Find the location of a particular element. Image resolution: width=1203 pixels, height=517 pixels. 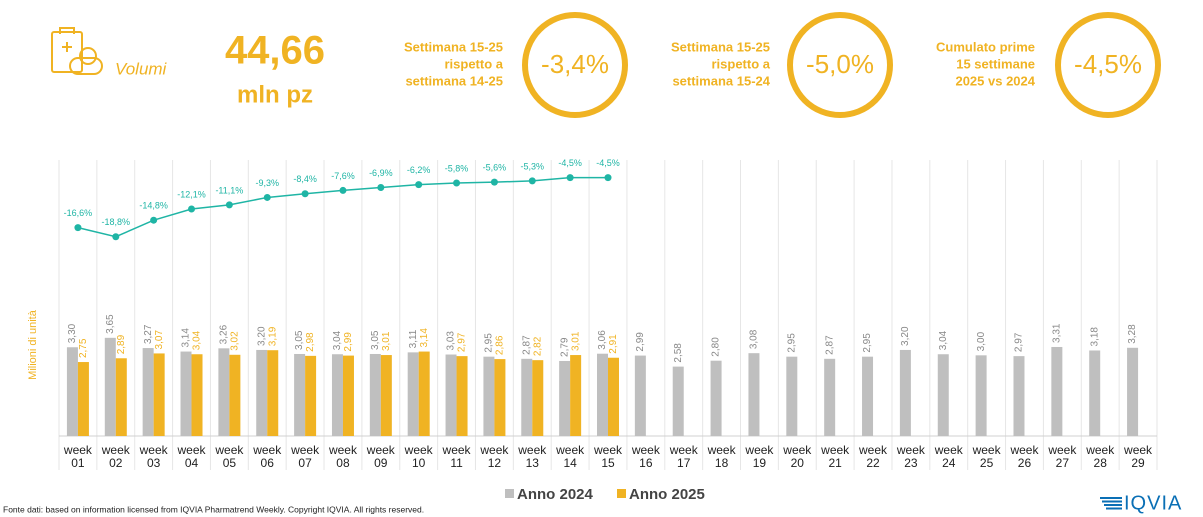

y-axis-label: Milioni di unità is located at coordinates (33, 344).